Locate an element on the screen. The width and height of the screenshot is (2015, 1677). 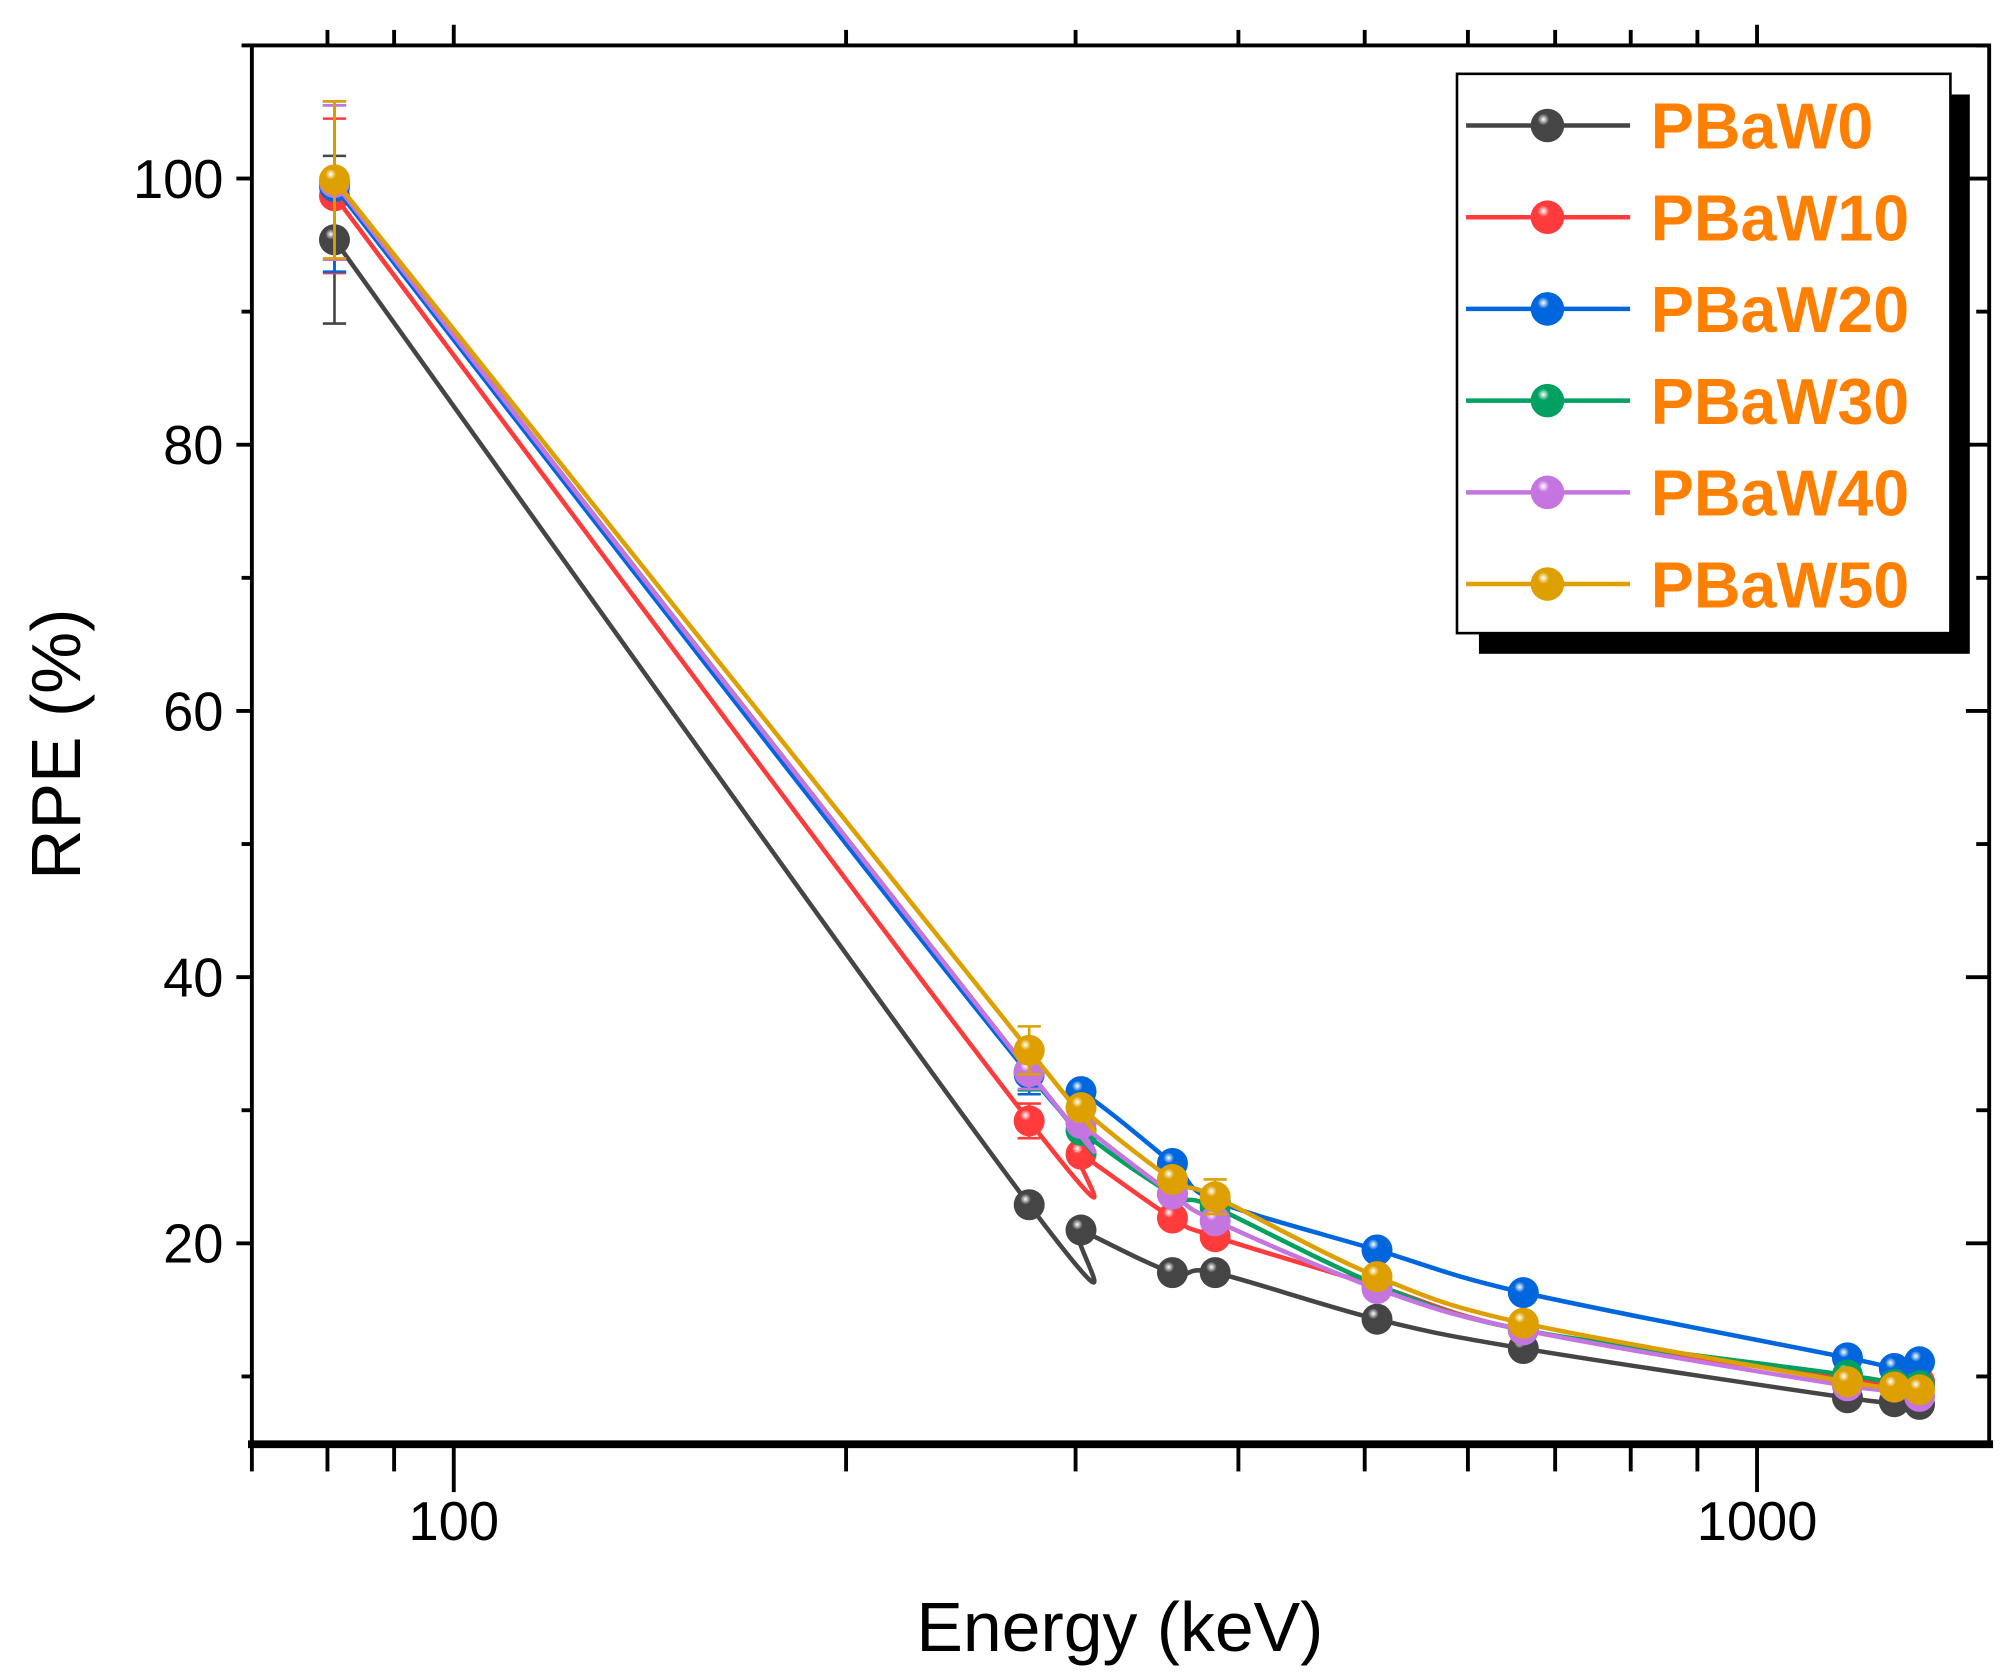
legend-label-PBaW50: PBaW50 is located at coordinates (1780, 585).